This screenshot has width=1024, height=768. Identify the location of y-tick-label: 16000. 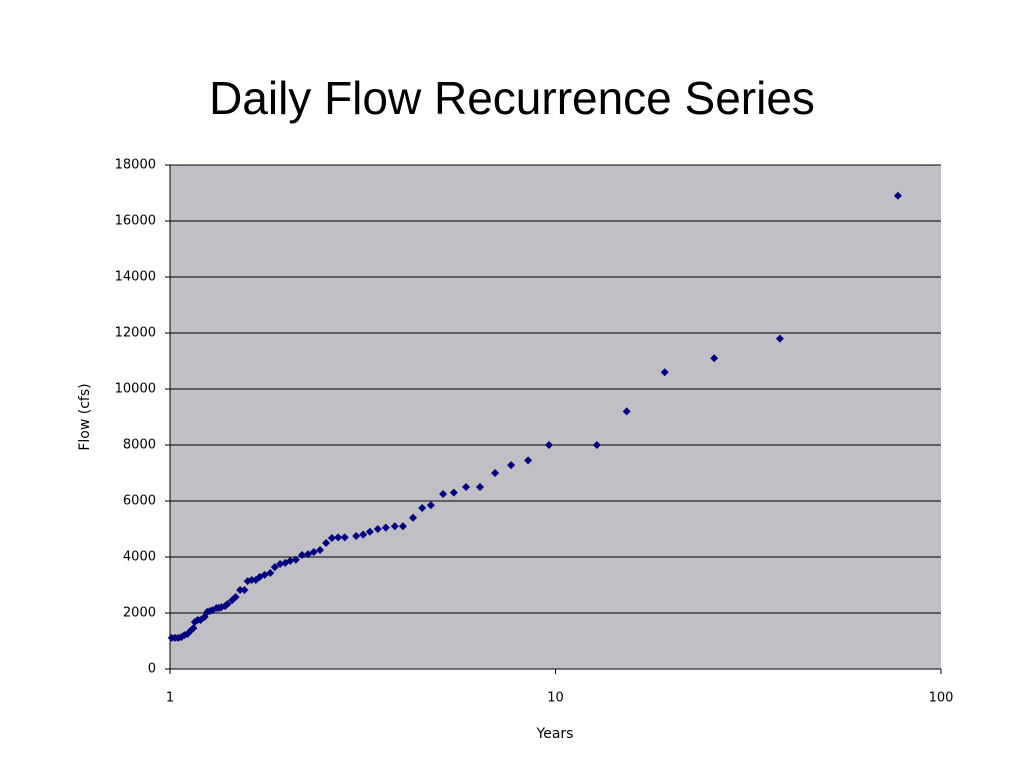
(135, 221).